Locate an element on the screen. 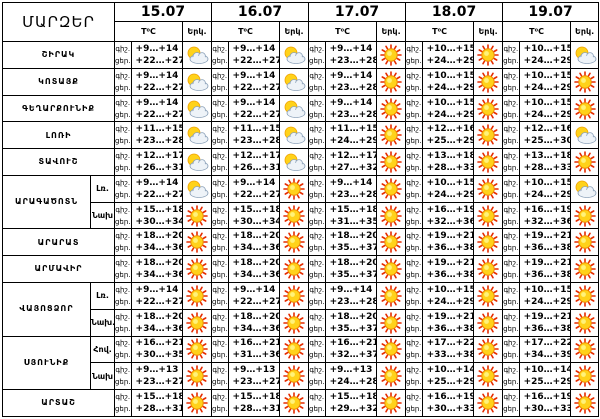 This screenshot has height=419, width=600. temperature-cell: գիշ. ցեր. +18…+20 +34…+36 is located at coordinates (148, 269).